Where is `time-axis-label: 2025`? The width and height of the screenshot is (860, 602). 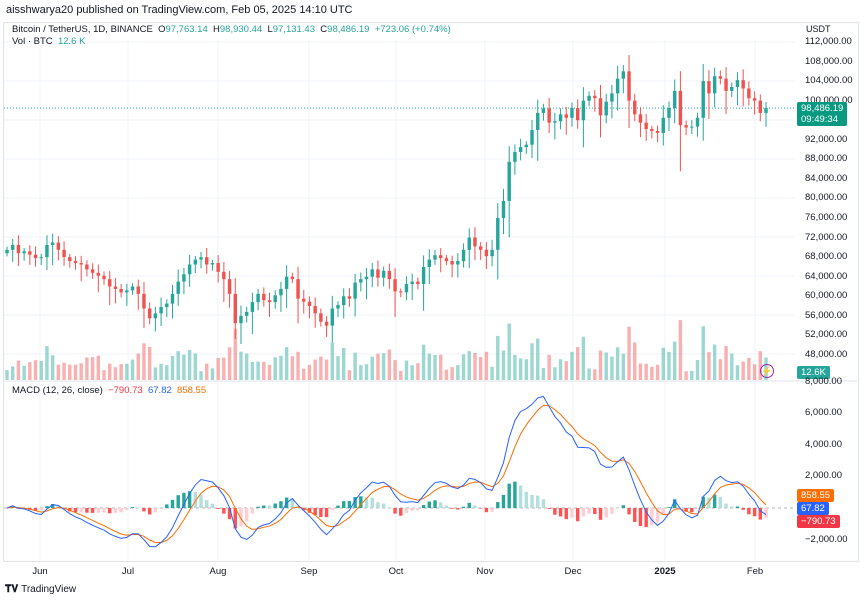 time-axis-label: 2025 is located at coordinates (665, 571).